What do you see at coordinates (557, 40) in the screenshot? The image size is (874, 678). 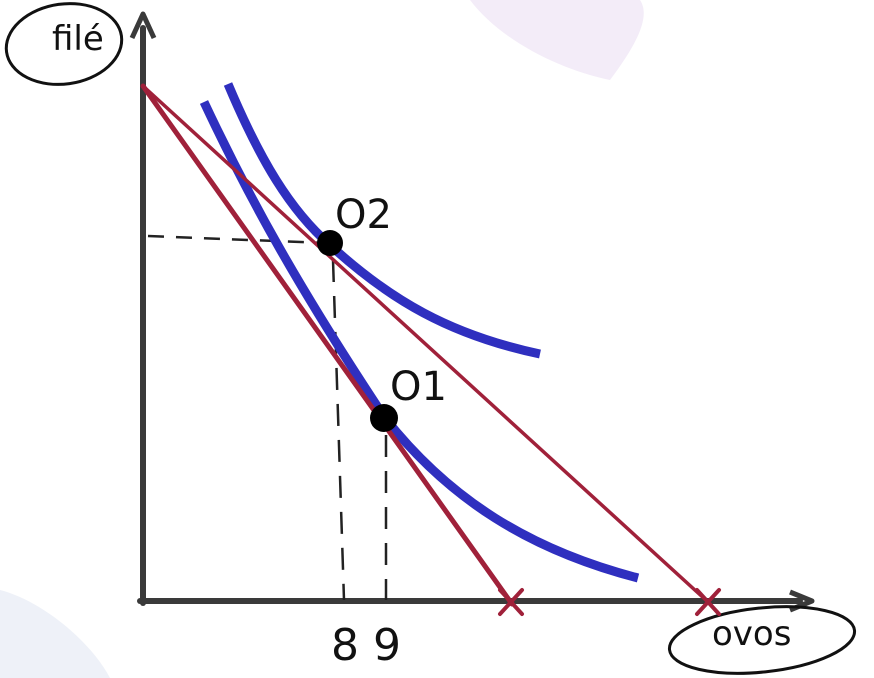 I see `background-shape-top` at bounding box center [557, 40].